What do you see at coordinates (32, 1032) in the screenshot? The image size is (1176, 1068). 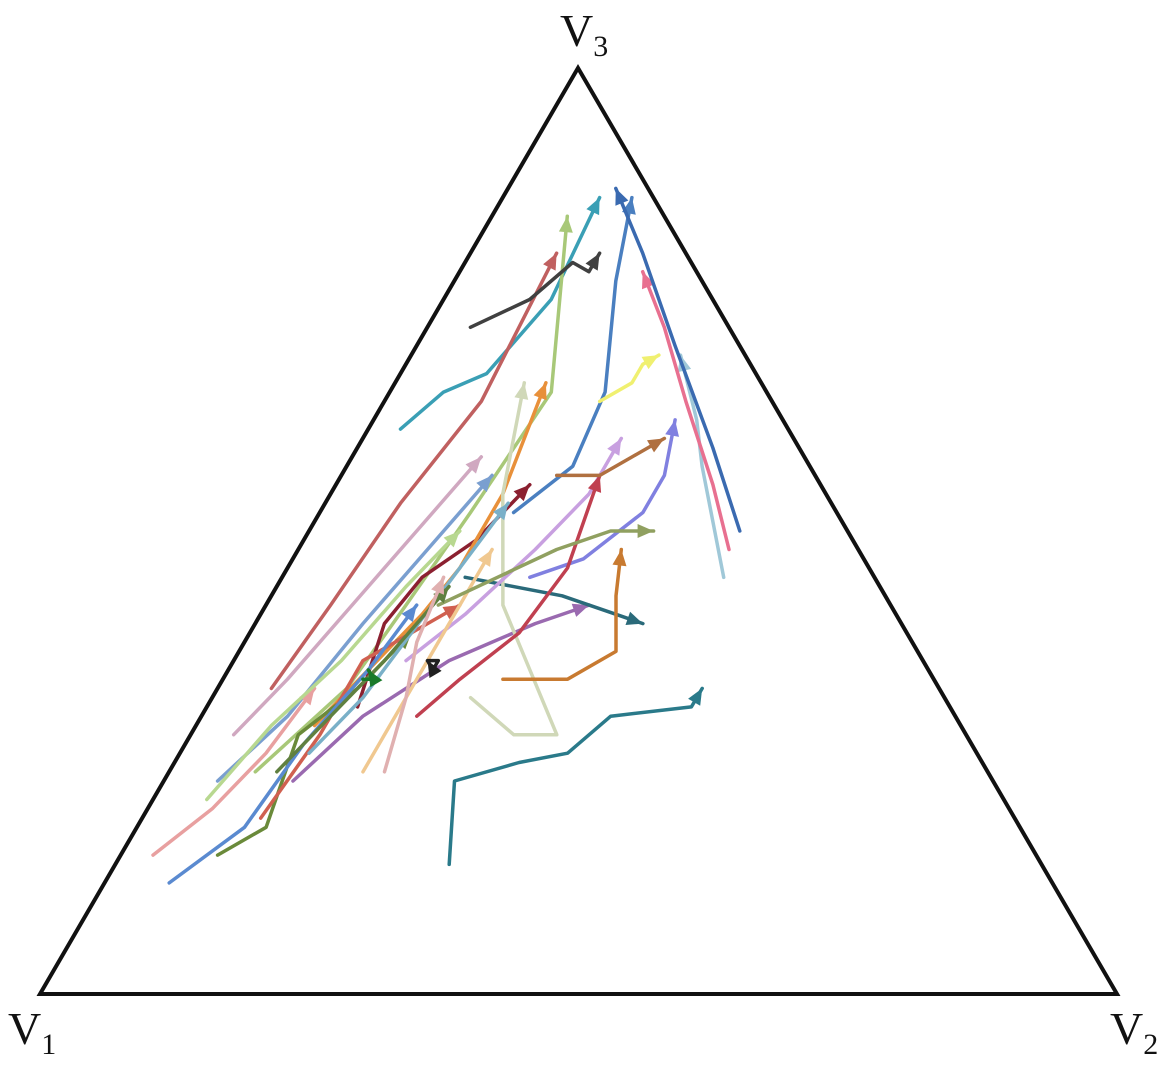 I see `vertex-label-v1: V1` at bounding box center [32, 1032].